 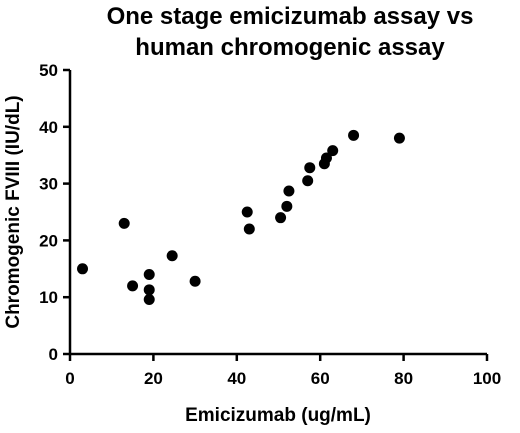 I want to click on x-tick-label: 40, so click(x=236, y=378).